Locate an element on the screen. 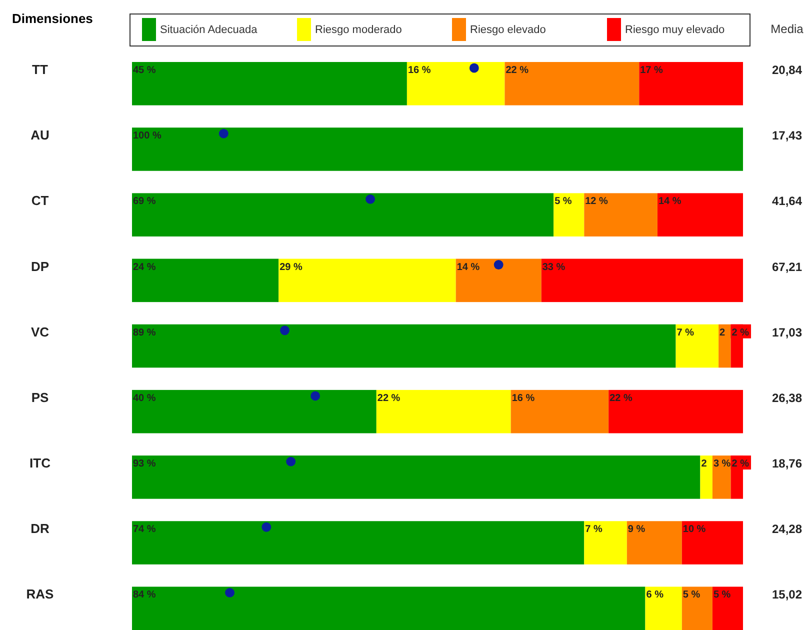 The height and width of the screenshot is (630, 812). y-tick-label: TT is located at coordinates (40, 69).